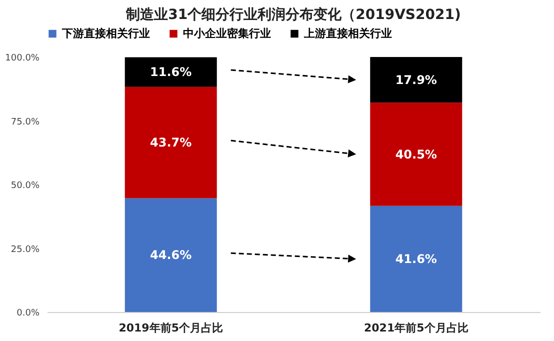 This screenshot has height=341, width=554. What do you see at coordinates (25, 186) in the screenshot?
I see `y-tick-label: 50.0%` at bounding box center [25, 186].